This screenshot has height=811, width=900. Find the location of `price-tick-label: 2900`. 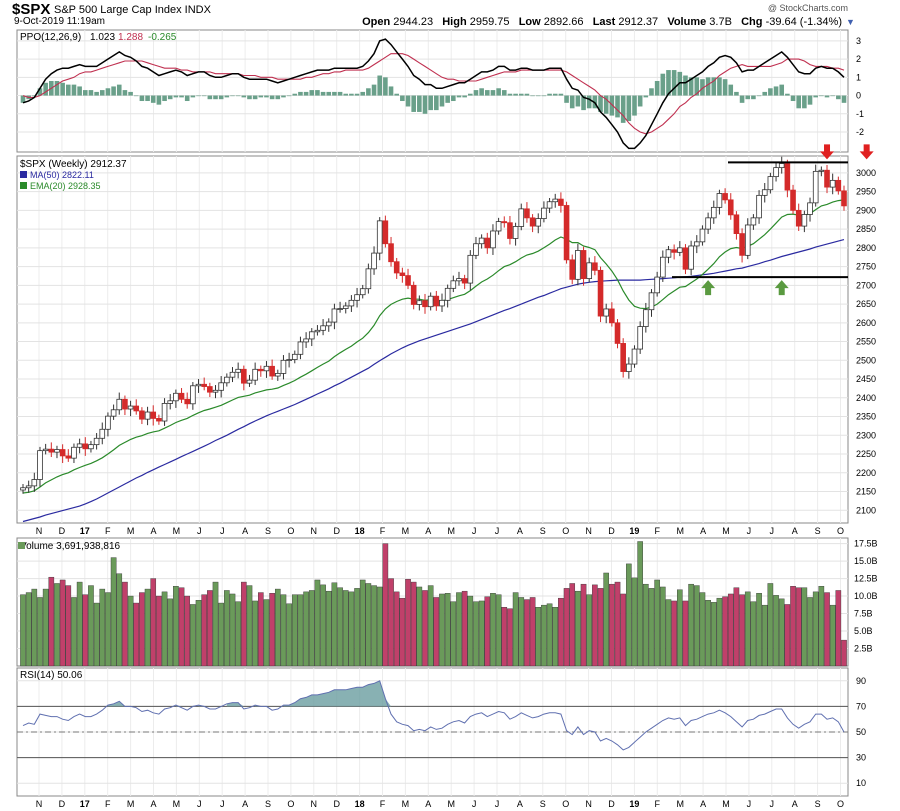

price-tick-label: 2900 is located at coordinates (866, 210).